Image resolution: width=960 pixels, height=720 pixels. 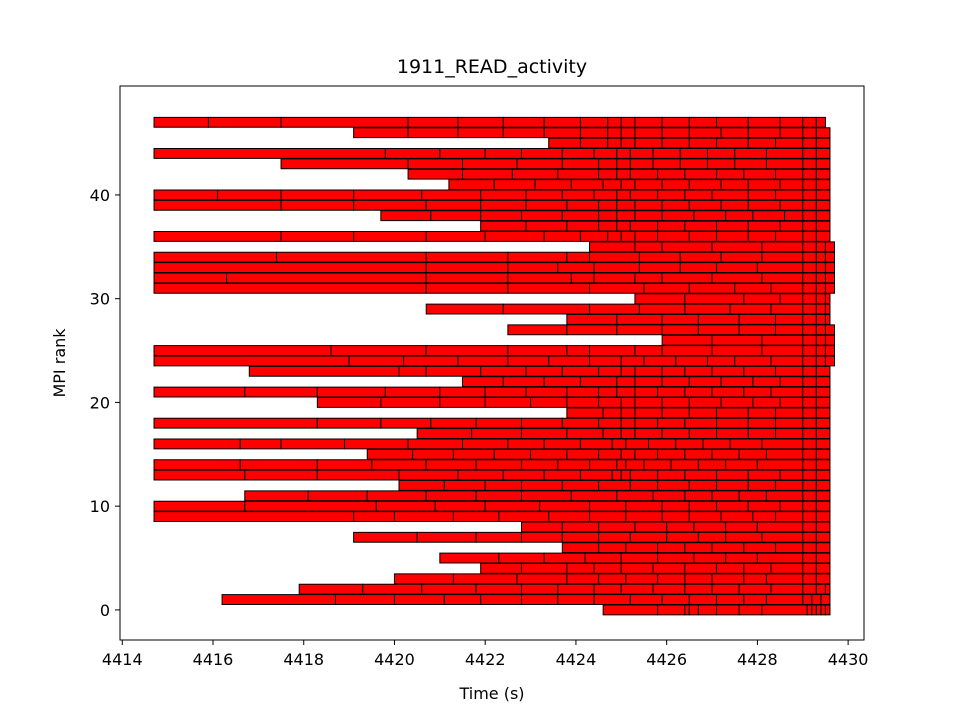 What do you see at coordinates (848, 659) in the screenshot?
I see `x-tick-label: 4430` at bounding box center [848, 659].